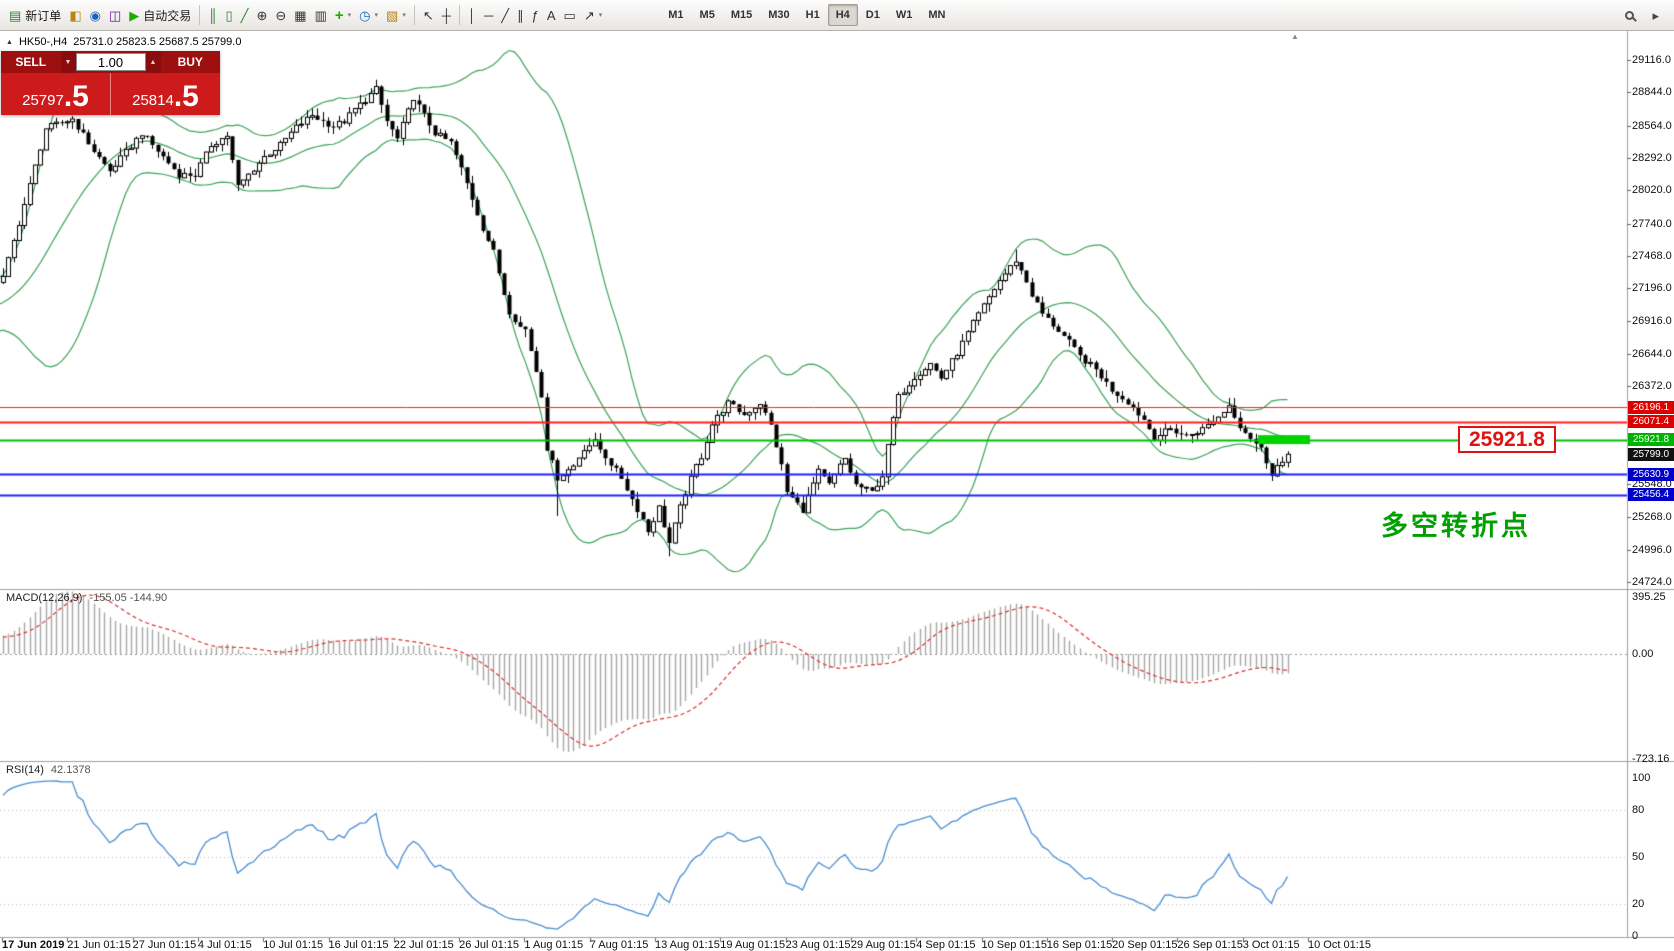 Image resolution: width=1674 pixels, height=951 pixels. I want to click on zoom-in-button: ⊕, so click(261, 15).